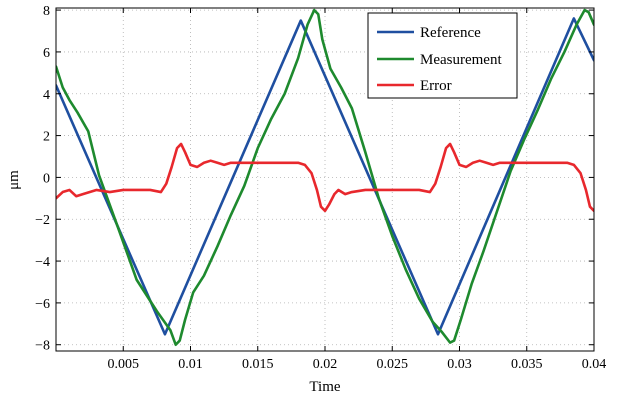 Image resolution: width=629 pixels, height=403 pixels. Describe the element at coordinates (461, 60) in the screenshot. I see `legend-label-measurement: Measurement` at that location.